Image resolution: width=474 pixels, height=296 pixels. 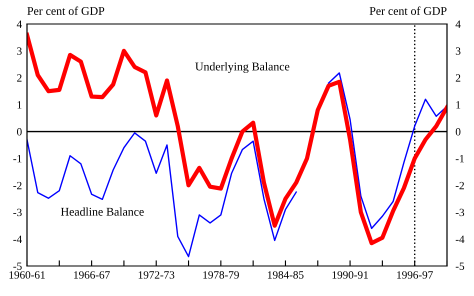 What do you see at coordinates (19, 78) in the screenshot?
I see `y-tick-label: 2` at bounding box center [19, 78].